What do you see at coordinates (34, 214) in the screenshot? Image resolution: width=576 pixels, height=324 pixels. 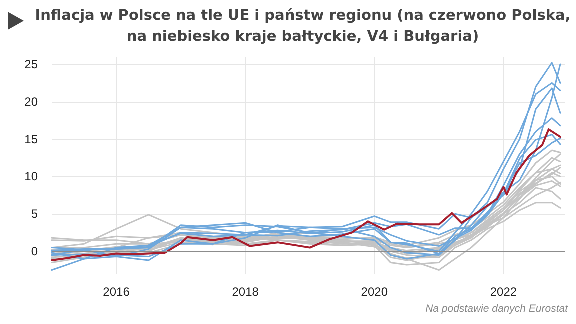 I see `y-tick-label: 5` at bounding box center [34, 214].